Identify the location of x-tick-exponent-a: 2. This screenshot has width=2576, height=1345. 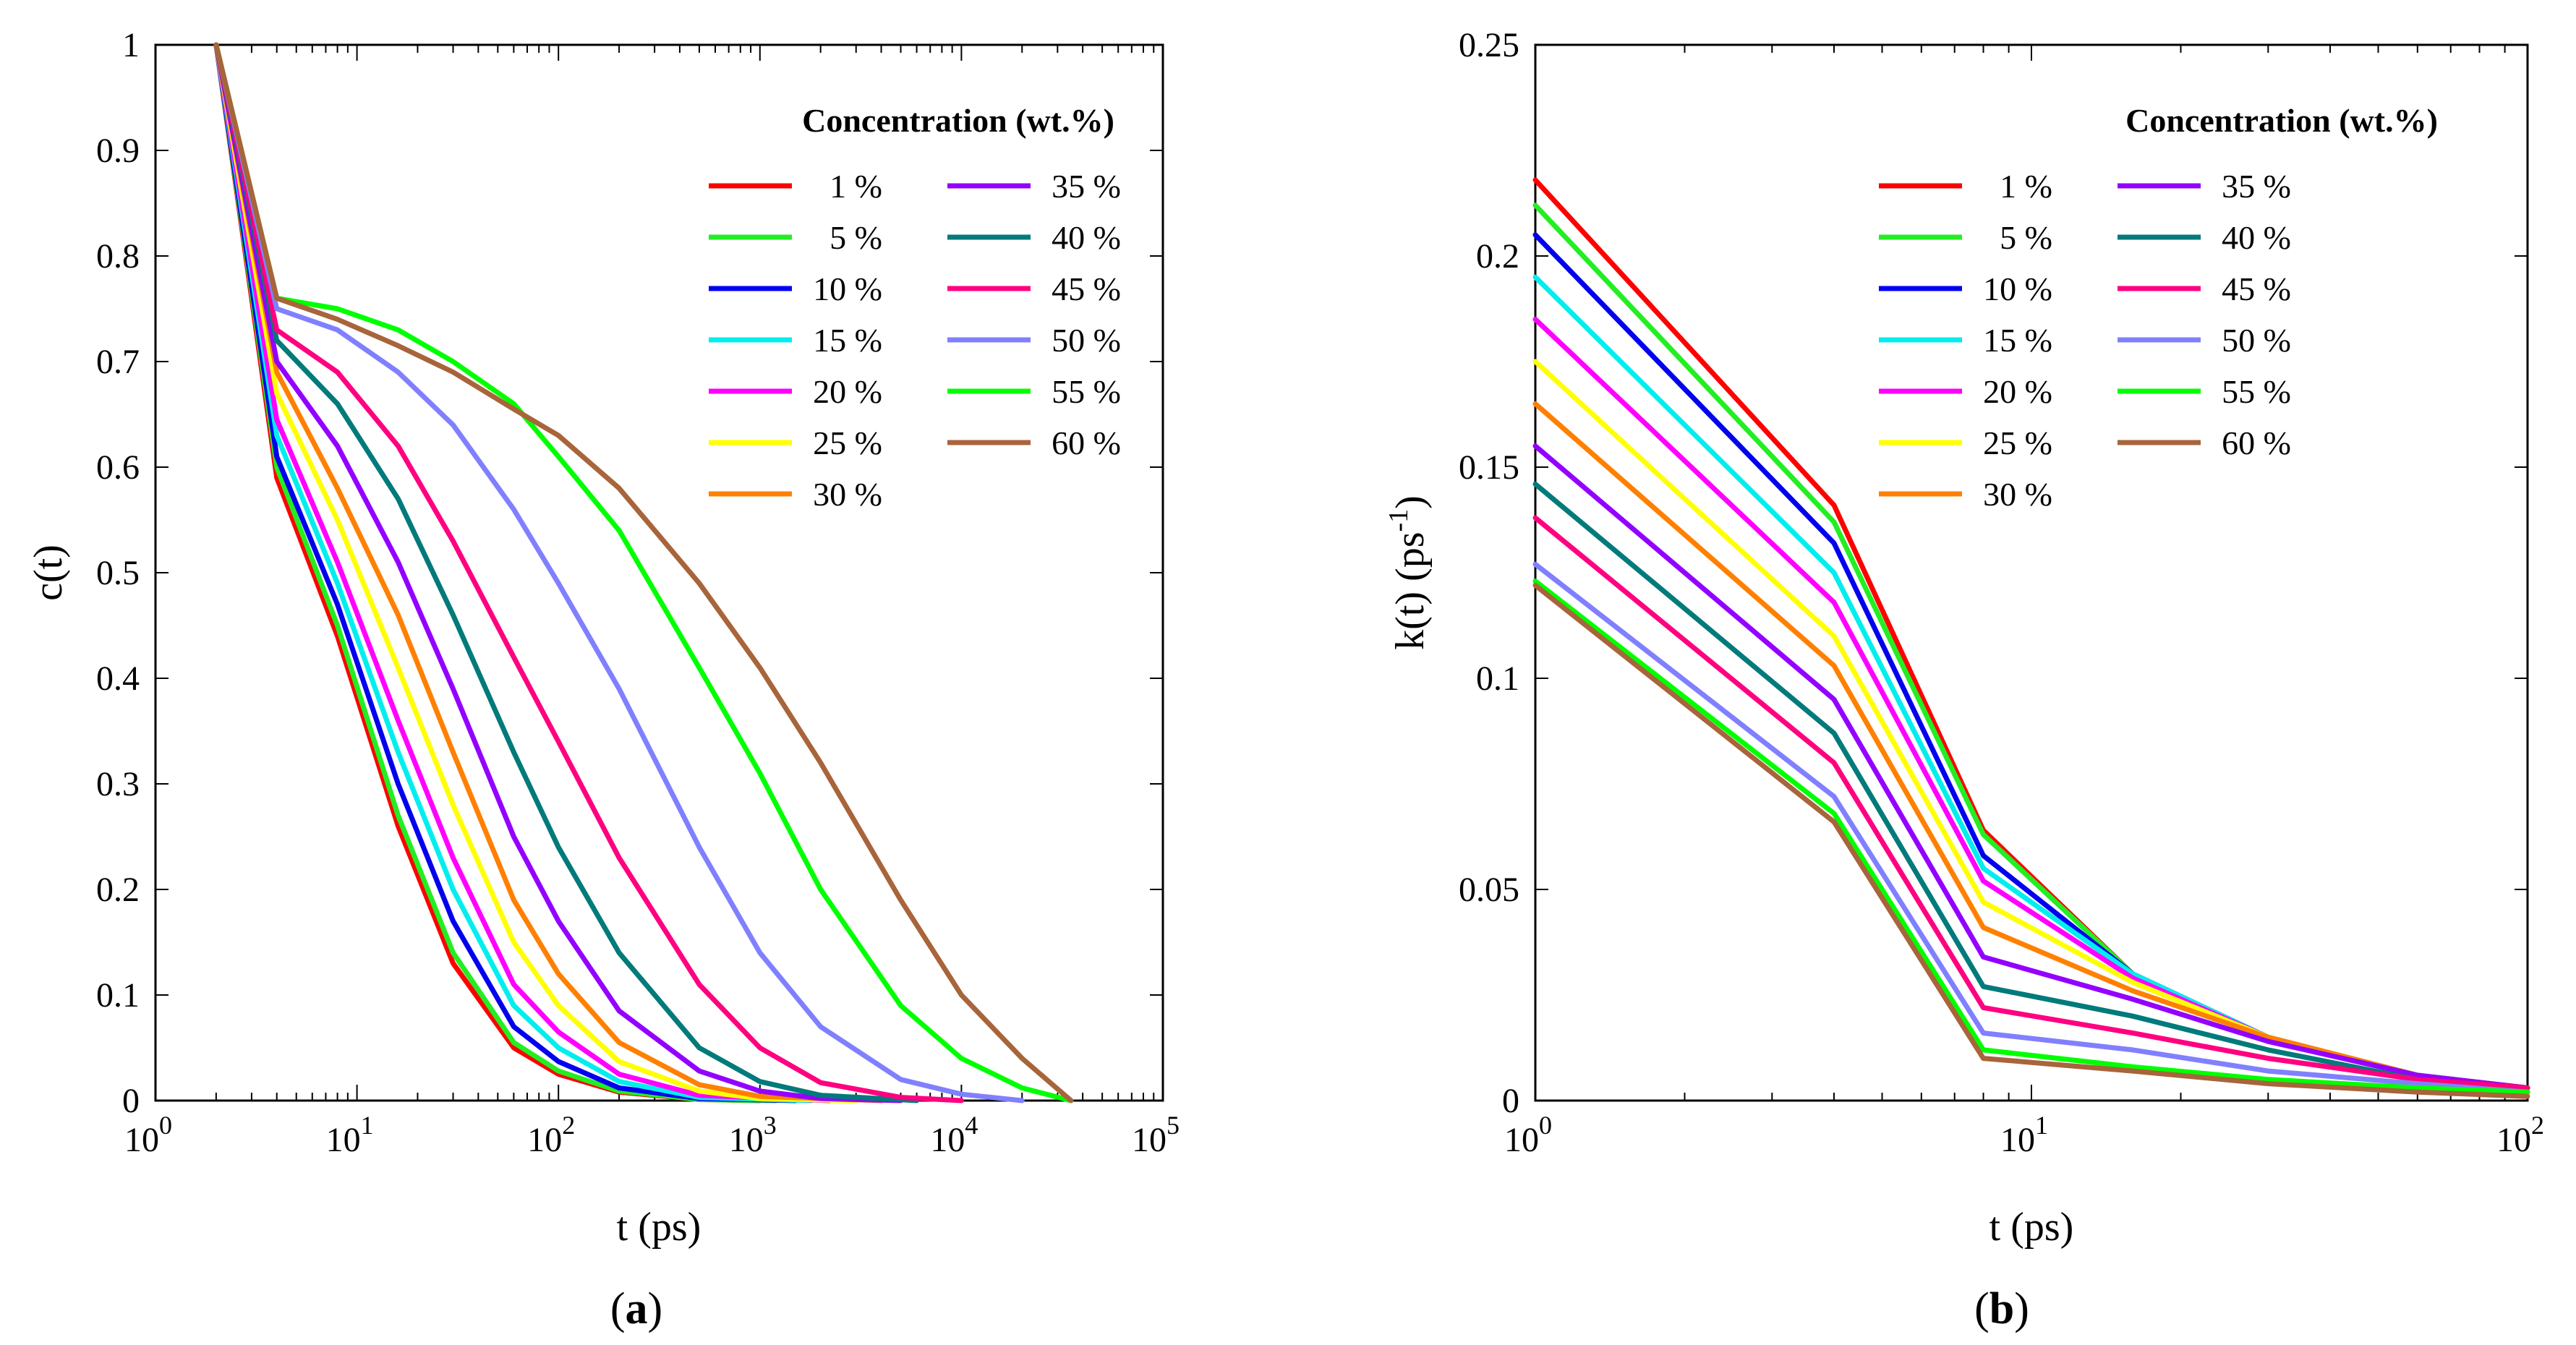
(568, 1125).